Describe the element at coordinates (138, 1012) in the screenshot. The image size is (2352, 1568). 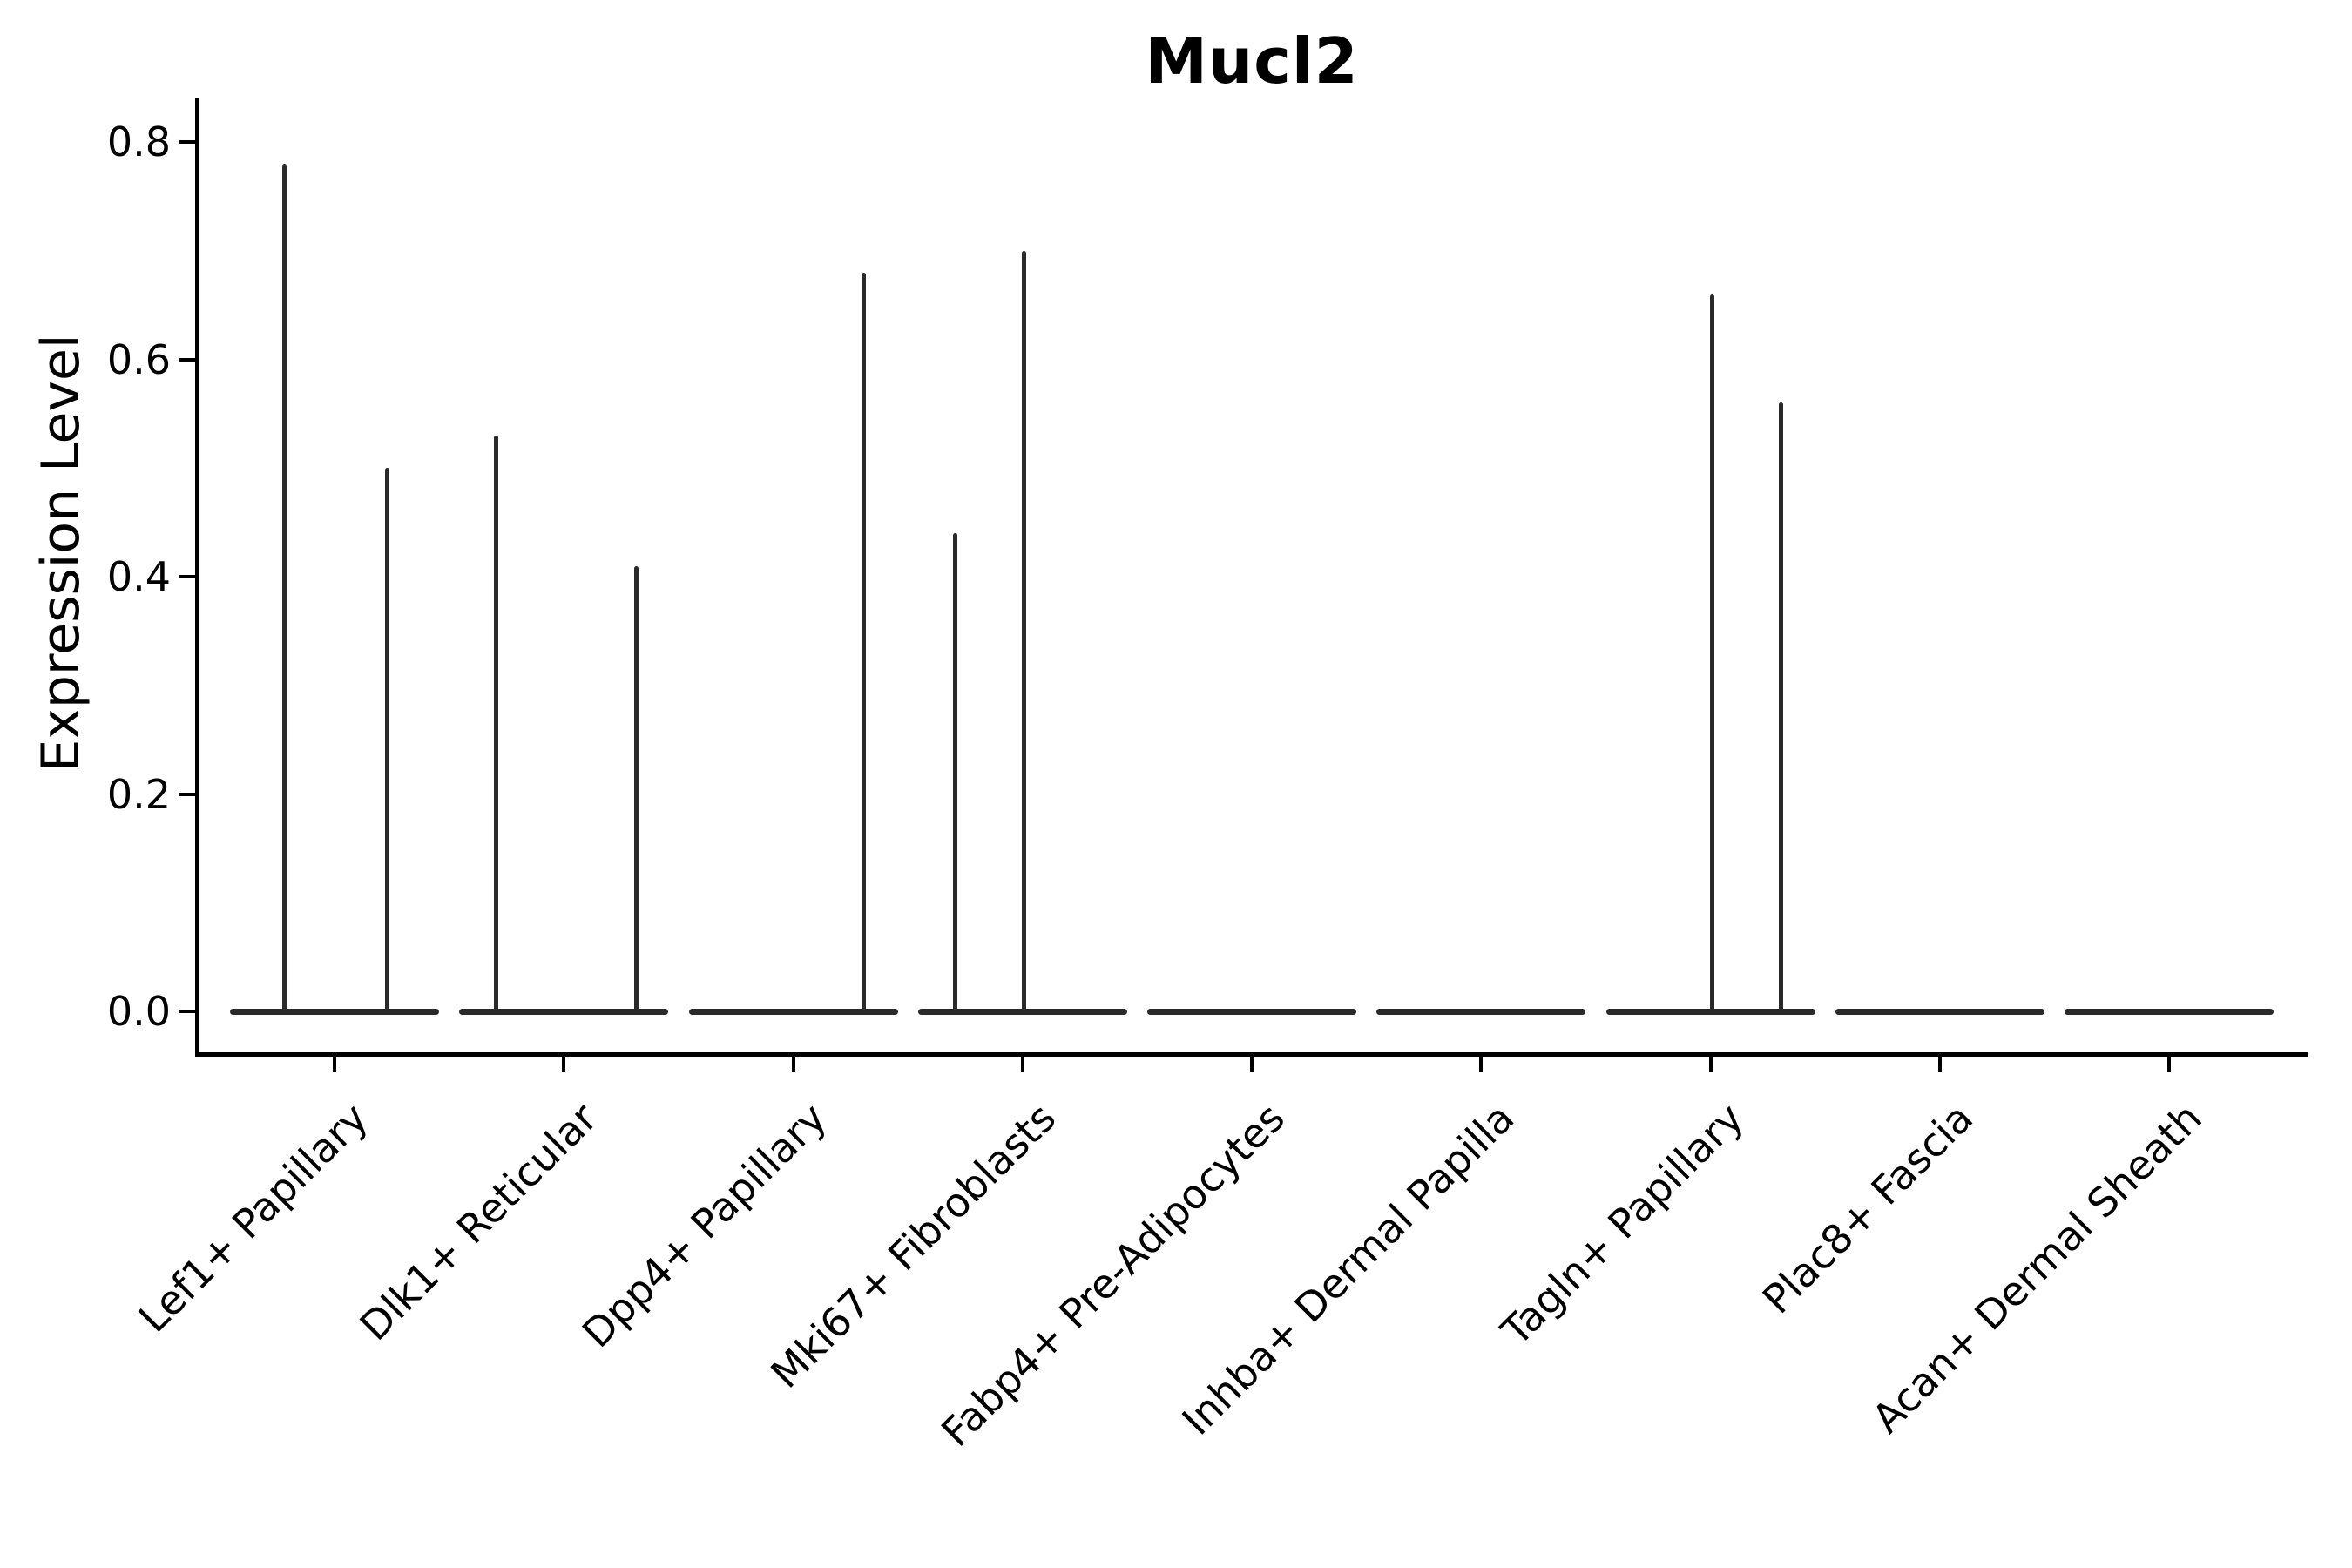
I see `y-tick-label: 0.0` at that location.